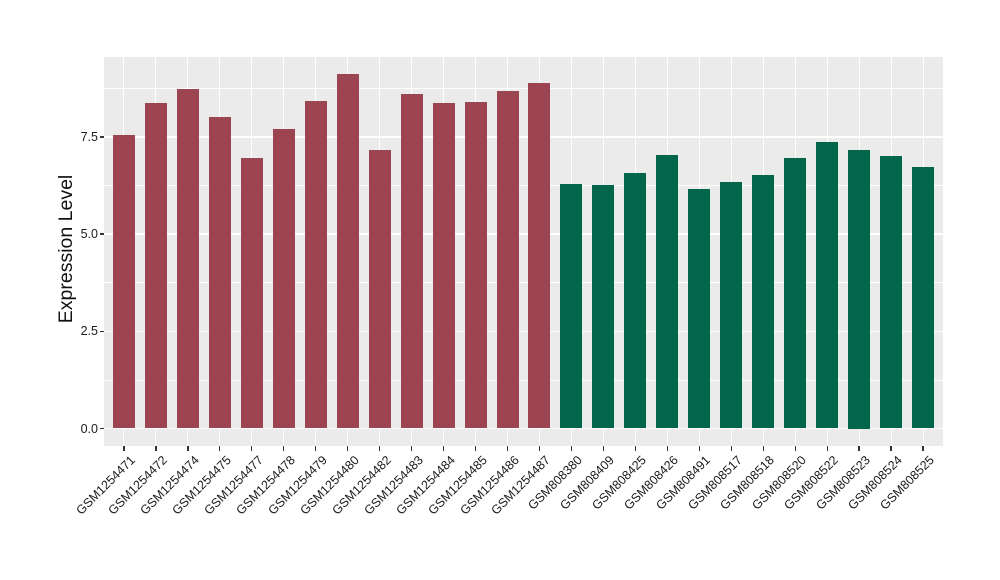  What do you see at coordinates (89, 137) in the screenshot?
I see `y-tick-label: 7.5` at bounding box center [89, 137].